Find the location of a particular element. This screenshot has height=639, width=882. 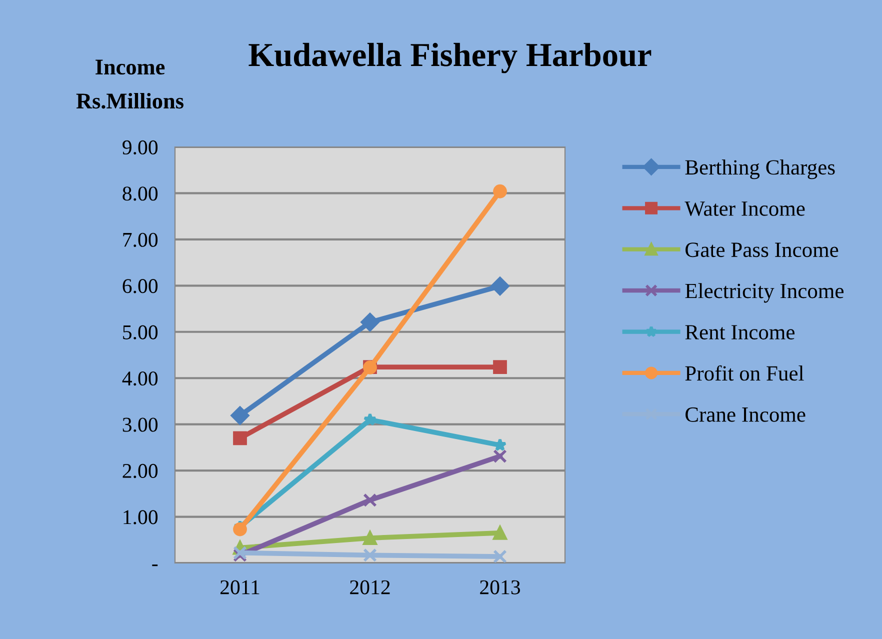

y-tick-label: 9.00 is located at coordinates (140, 147).